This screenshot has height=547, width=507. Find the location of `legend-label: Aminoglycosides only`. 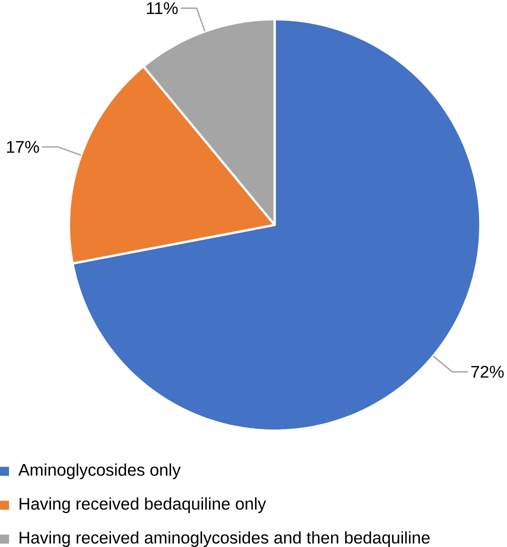

legend-label: Aminoglycosides only is located at coordinates (99, 471).